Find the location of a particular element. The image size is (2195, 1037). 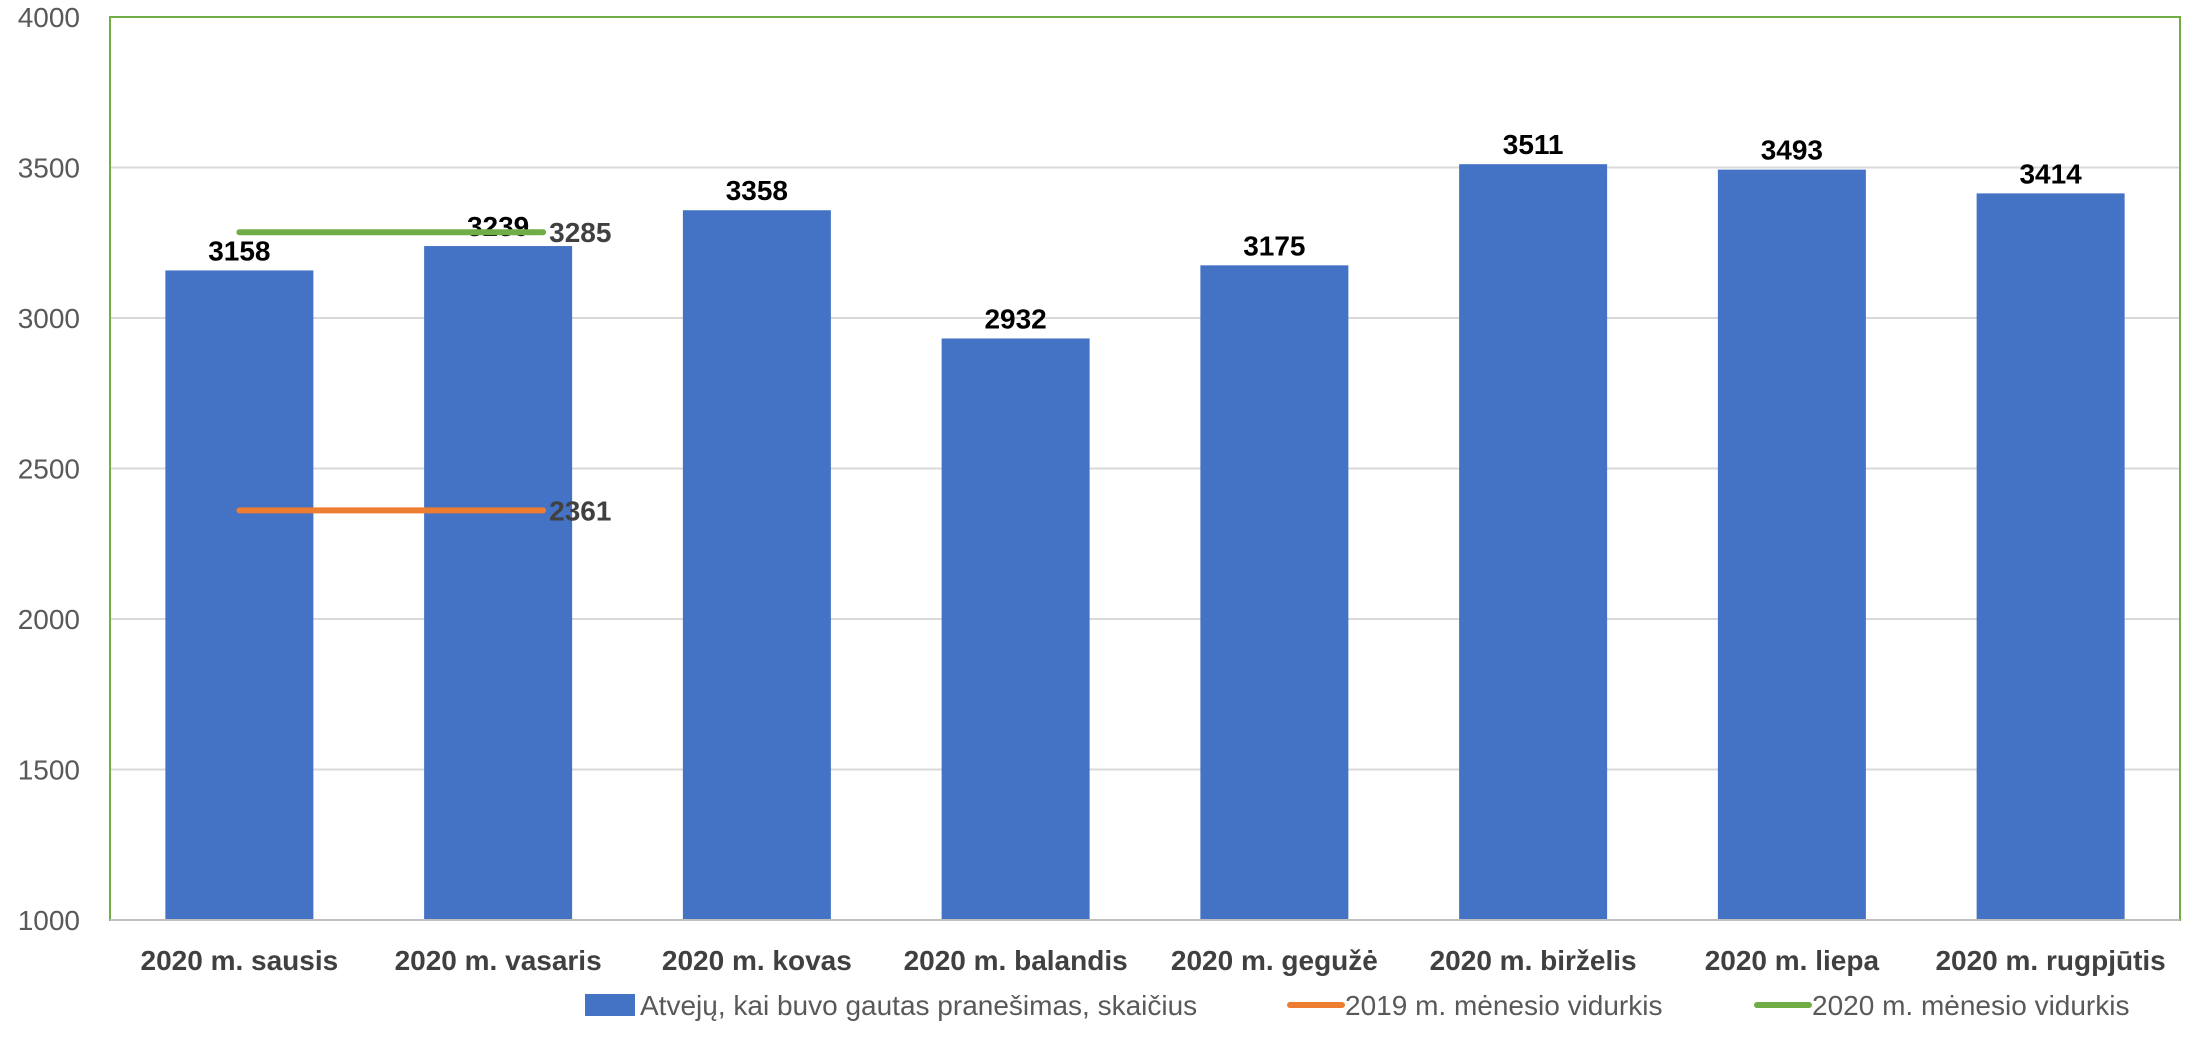

y-tick-label: 3500 is located at coordinates (49, 168).